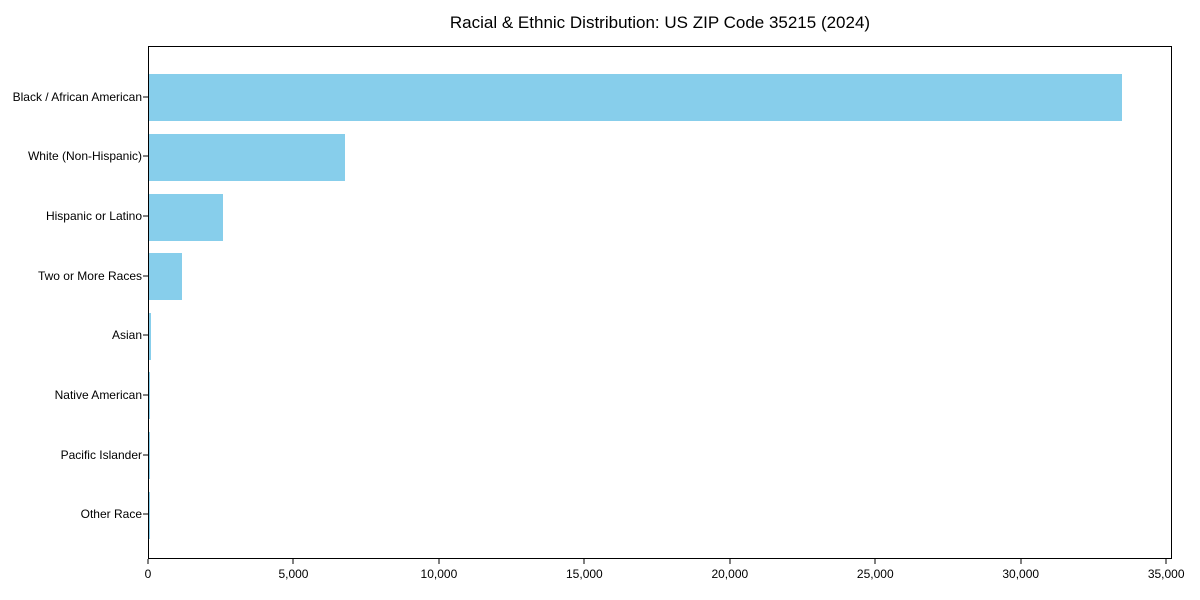 This screenshot has width=1200, height=600. What do you see at coordinates (165, 277) in the screenshot?
I see `bar-two-or-more-races` at bounding box center [165, 277].